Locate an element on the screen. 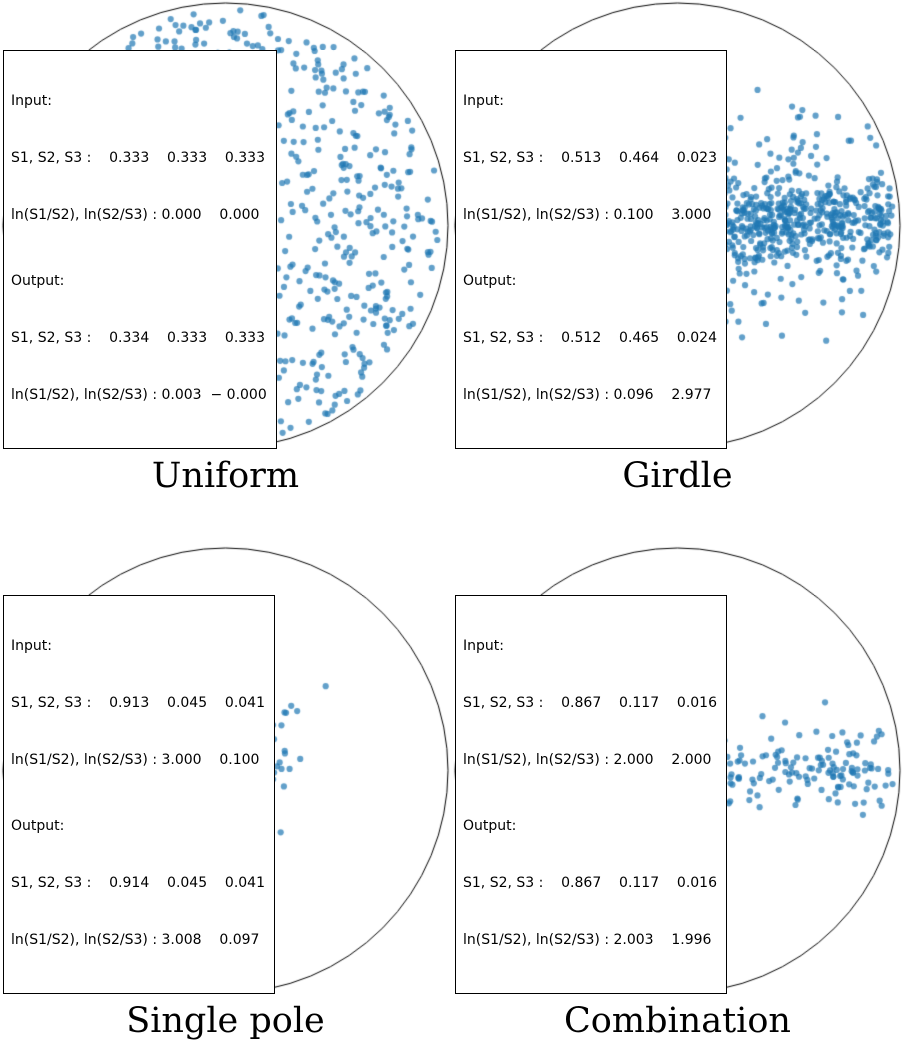 Image resolution: width=903 pixels, height=1051 pixels. output-ln-values: ln(S1/S2), ln(S2/S3) : 3.008 0.097 is located at coordinates (135, 940).